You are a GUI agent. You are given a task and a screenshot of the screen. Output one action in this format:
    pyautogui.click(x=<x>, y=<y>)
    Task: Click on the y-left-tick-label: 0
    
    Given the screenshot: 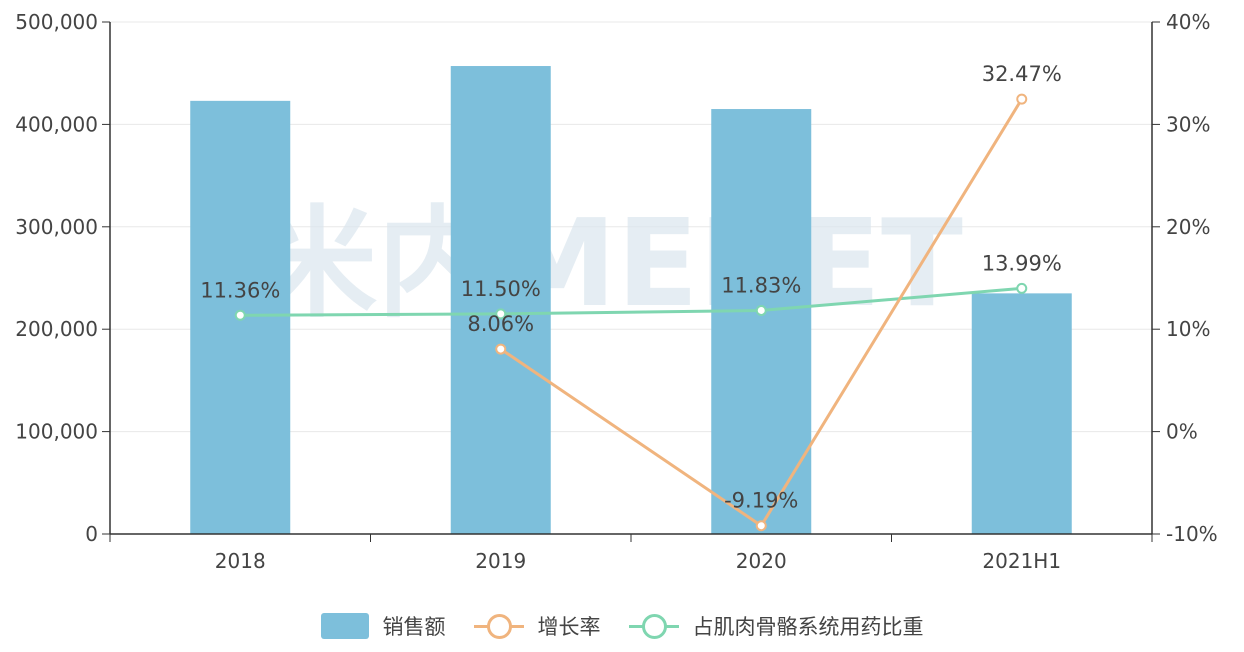 What is the action you would take?
    pyautogui.click(x=91, y=534)
    